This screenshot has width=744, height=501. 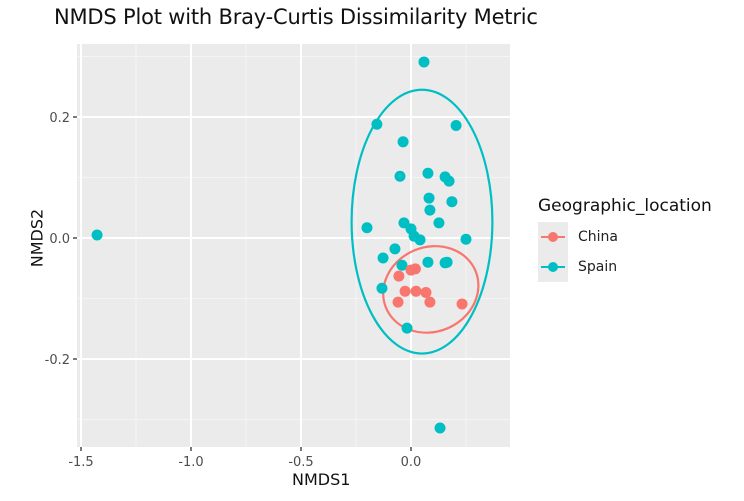 What do you see at coordinates (37, 238) in the screenshot?
I see `y-axis-label: NMDS2` at bounding box center [37, 238].